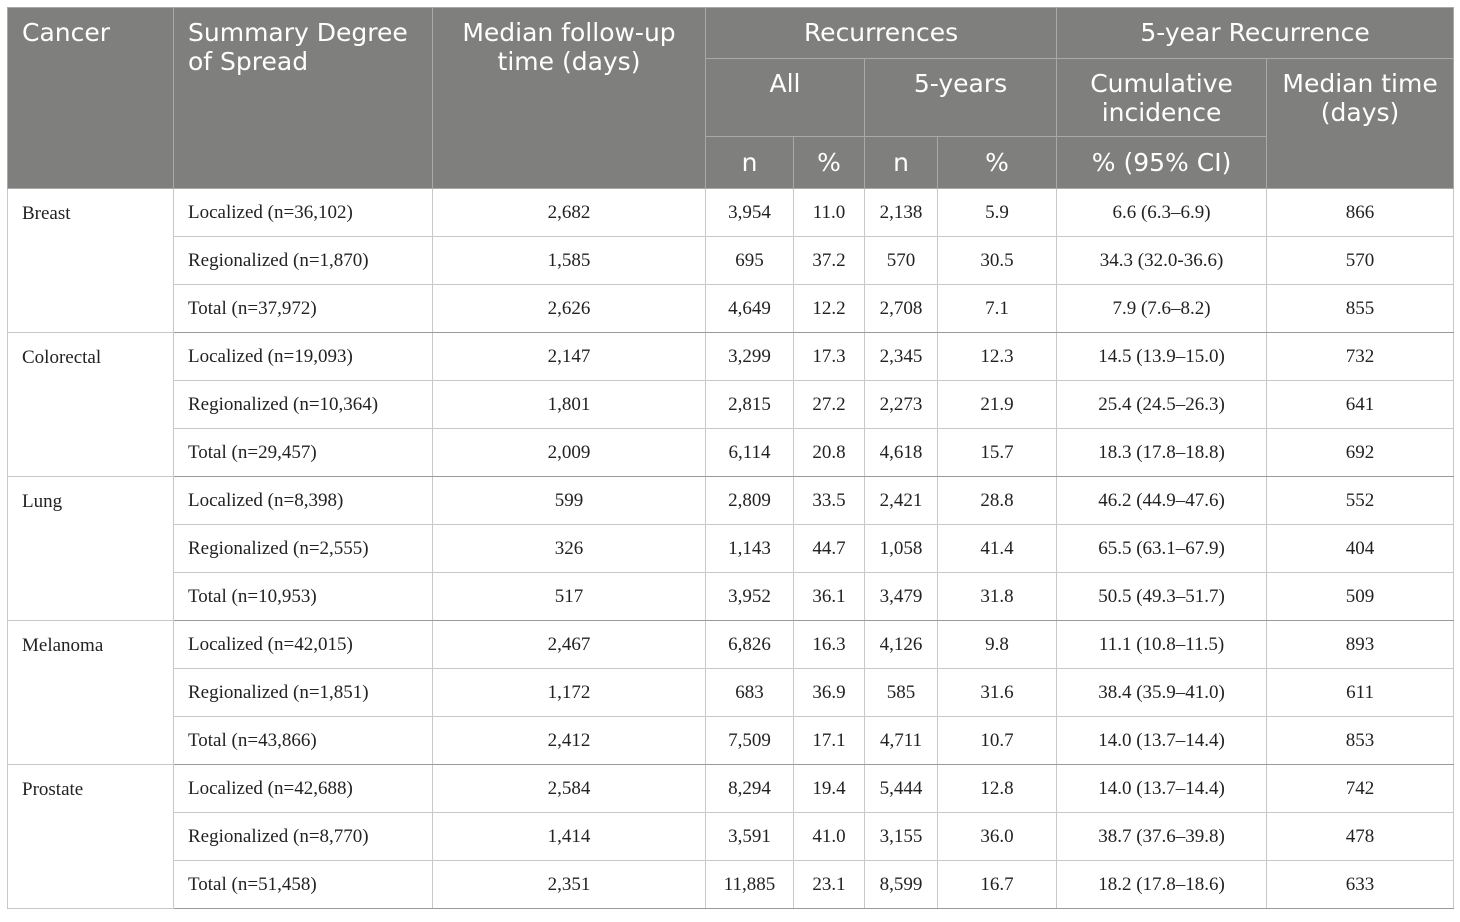  I want to click on header-median-time: Median time (days), so click(1360, 123).